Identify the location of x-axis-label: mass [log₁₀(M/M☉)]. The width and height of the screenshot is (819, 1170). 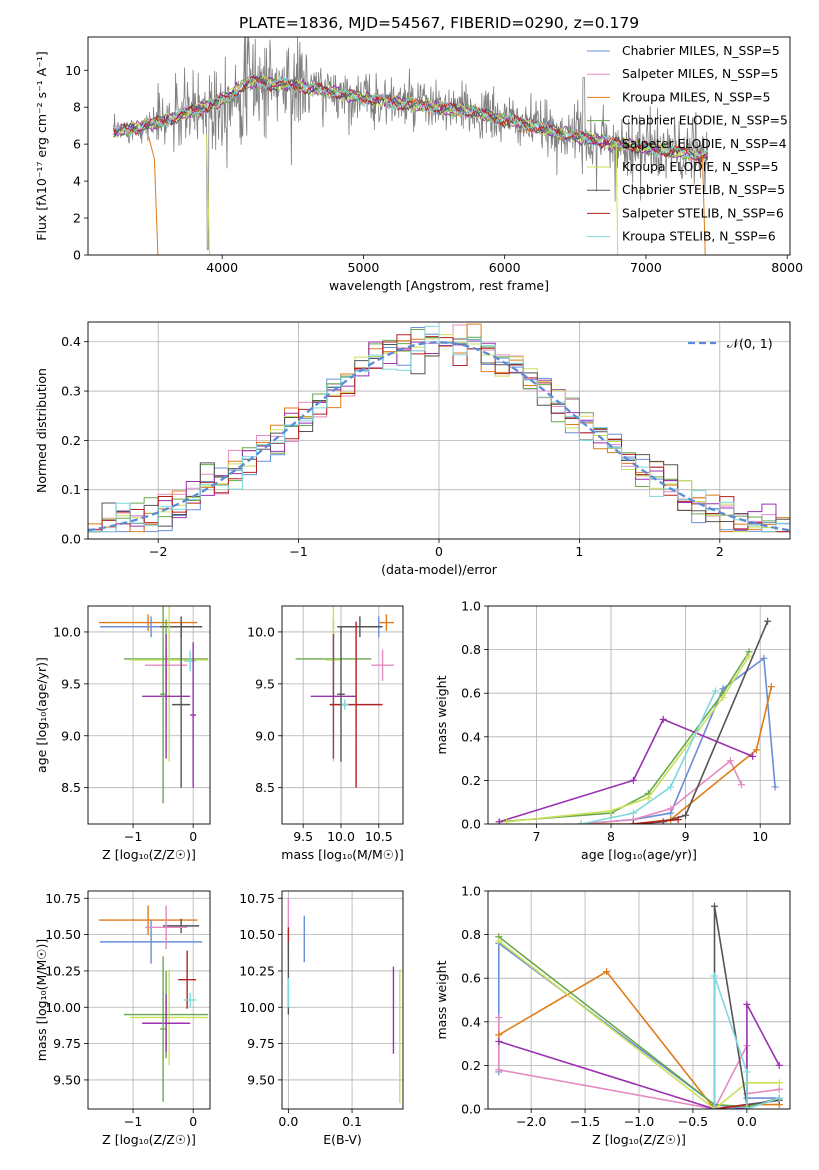
(342, 854).